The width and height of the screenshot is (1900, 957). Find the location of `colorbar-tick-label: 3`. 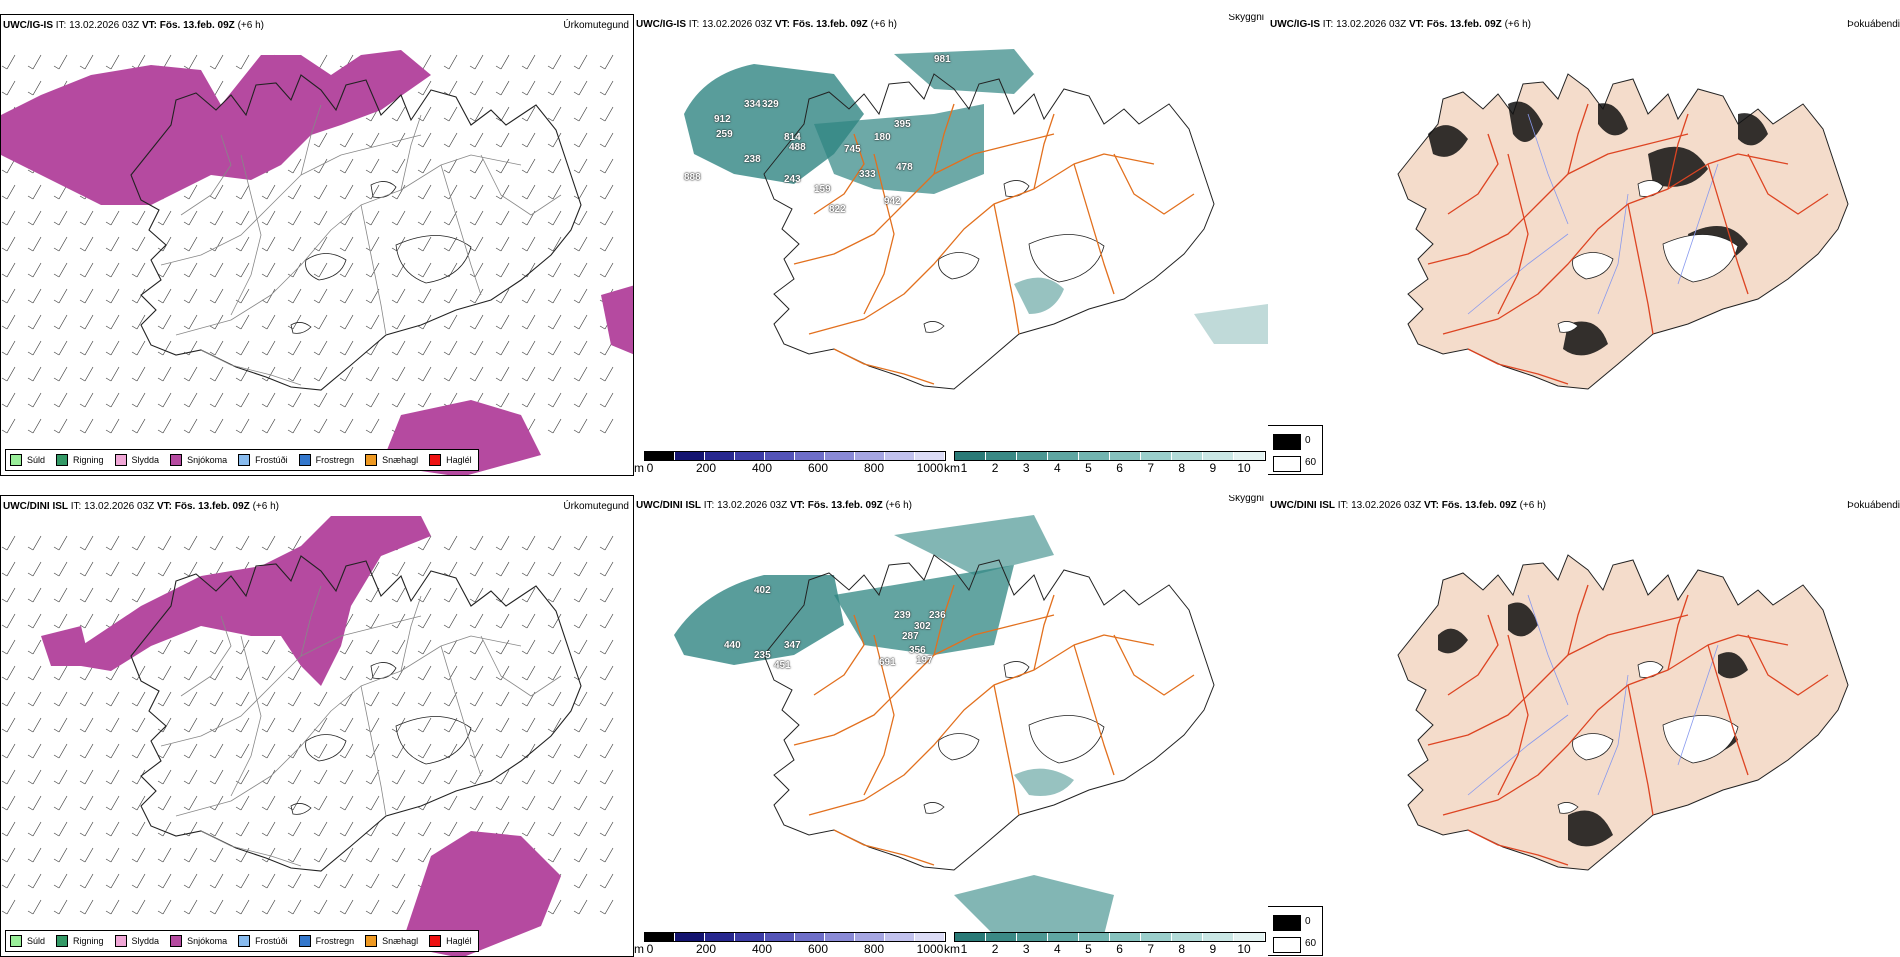

colorbar-tick-label: 3 is located at coordinates (1026, 949).